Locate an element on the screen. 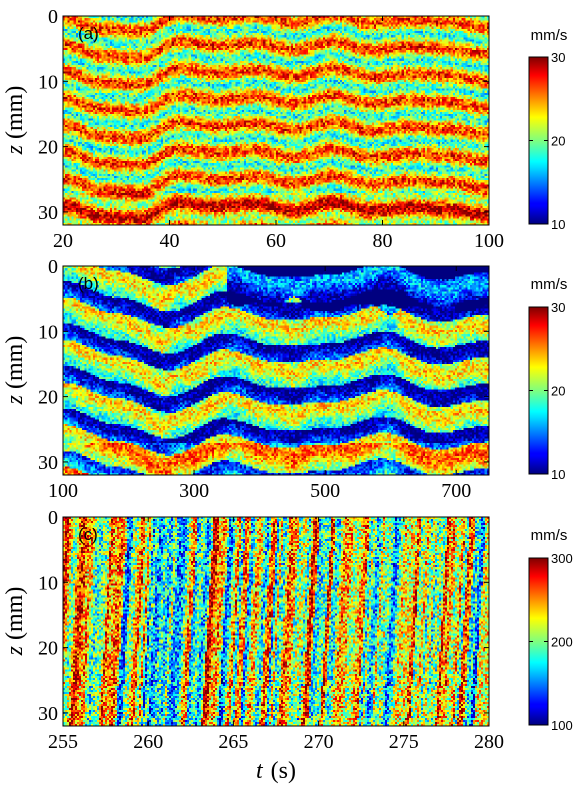 This screenshot has width=582, height=788. colorbar-tick-label: 200 is located at coordinates (562, 642).